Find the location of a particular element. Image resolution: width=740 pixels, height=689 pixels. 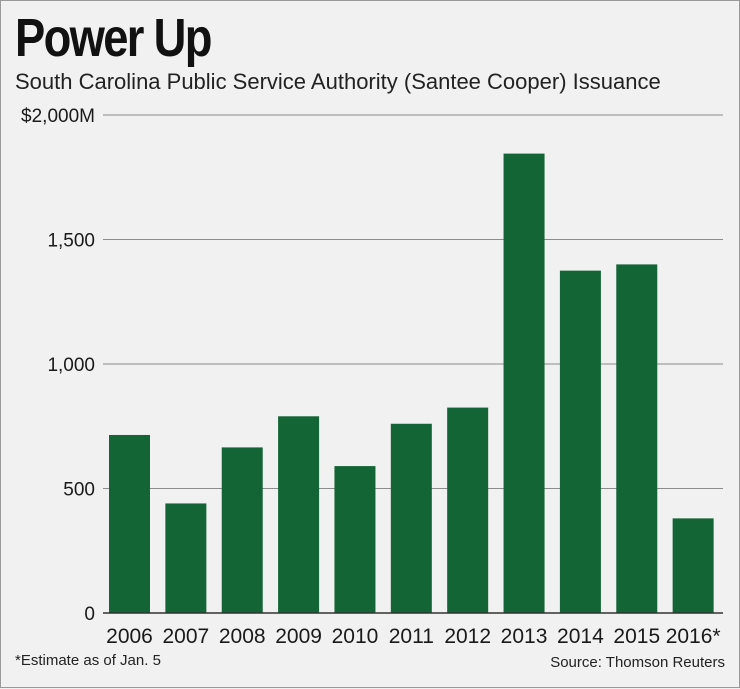

bar-2007 is located at coordinates (186, 558).